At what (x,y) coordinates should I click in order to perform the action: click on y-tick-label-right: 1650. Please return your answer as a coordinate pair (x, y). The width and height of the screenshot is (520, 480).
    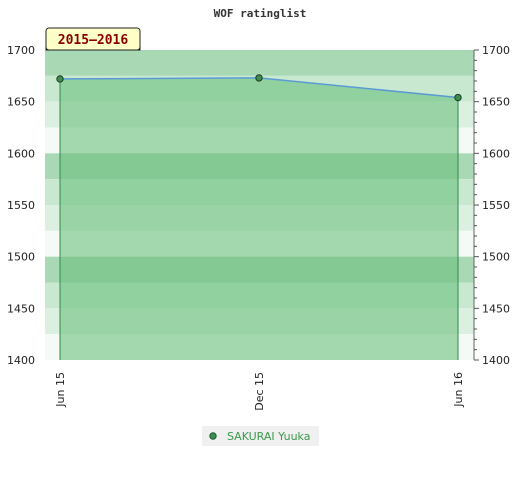
    Looking at the image, I should click on (496, 102).